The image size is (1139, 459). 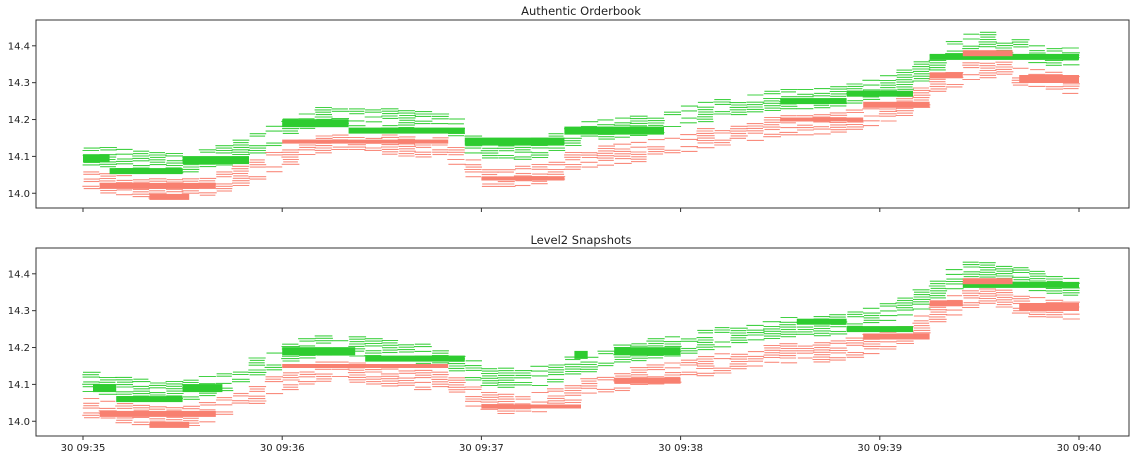 I want to click on x-tick-label: 30 09:36, so click(x=282, y=448).